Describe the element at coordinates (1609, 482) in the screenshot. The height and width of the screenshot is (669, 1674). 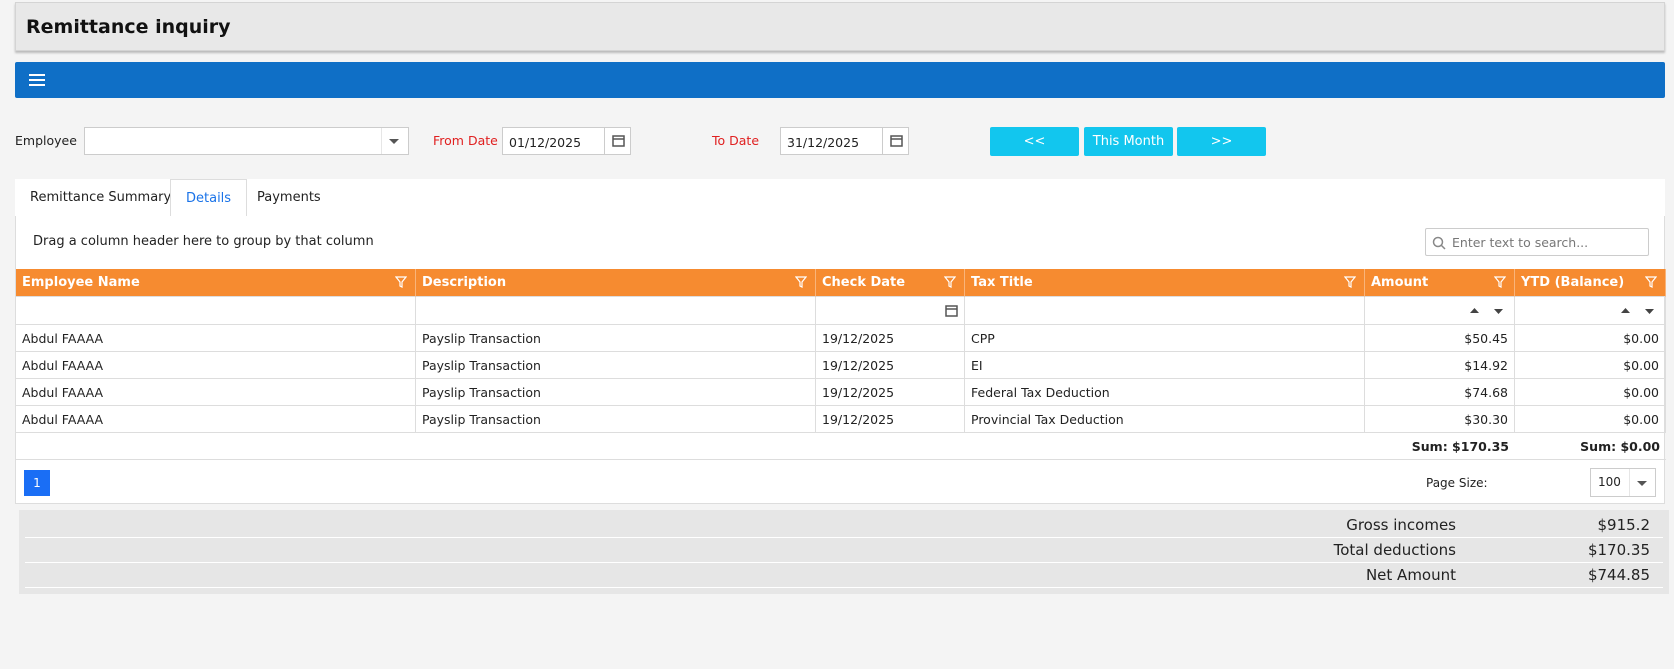
I see `page-size: 100` at that location.